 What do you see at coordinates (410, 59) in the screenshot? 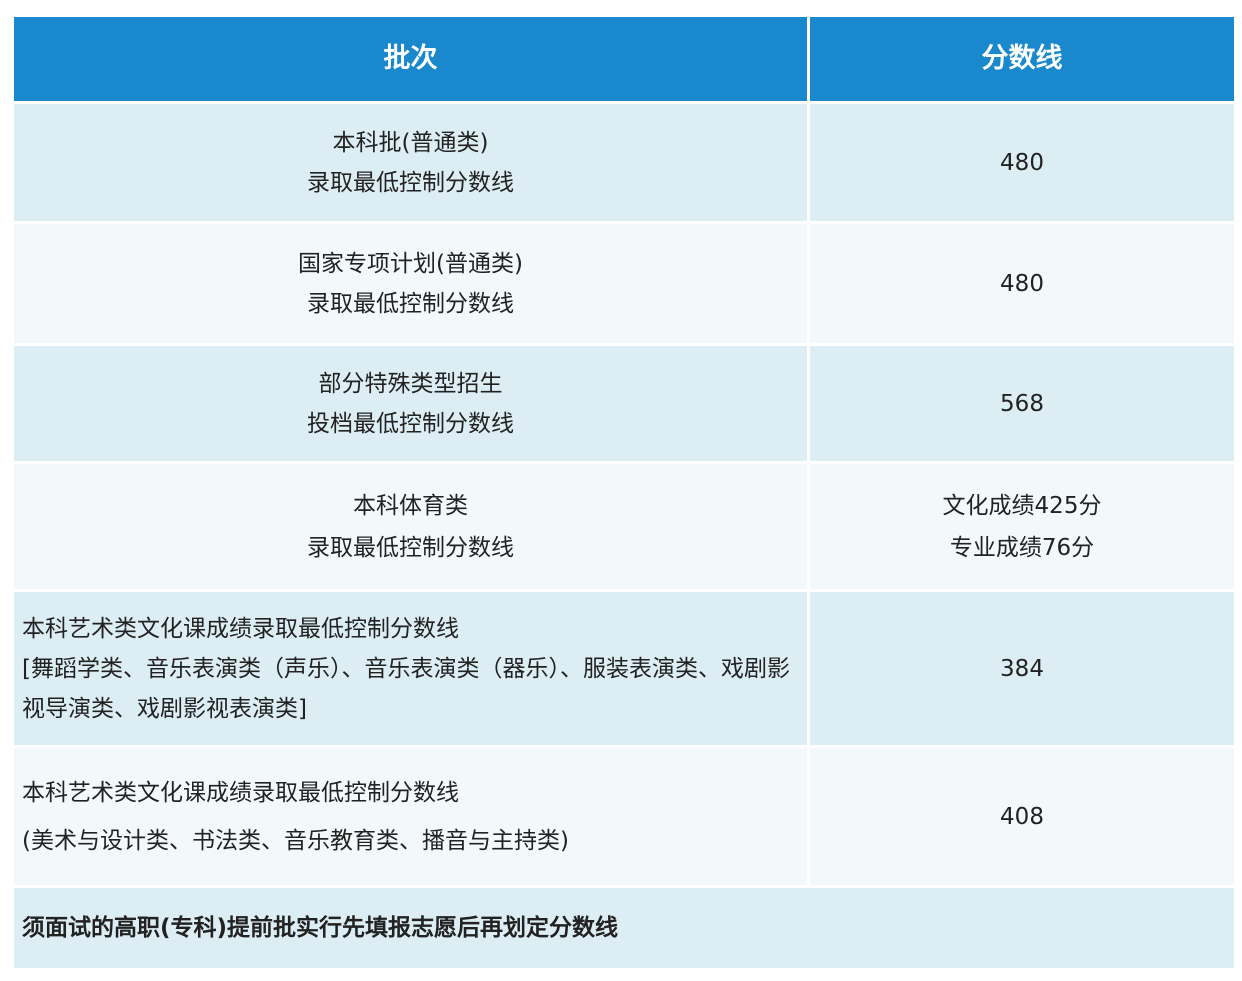
I see `header-batch: 批次` at bounding box center [410, 59].